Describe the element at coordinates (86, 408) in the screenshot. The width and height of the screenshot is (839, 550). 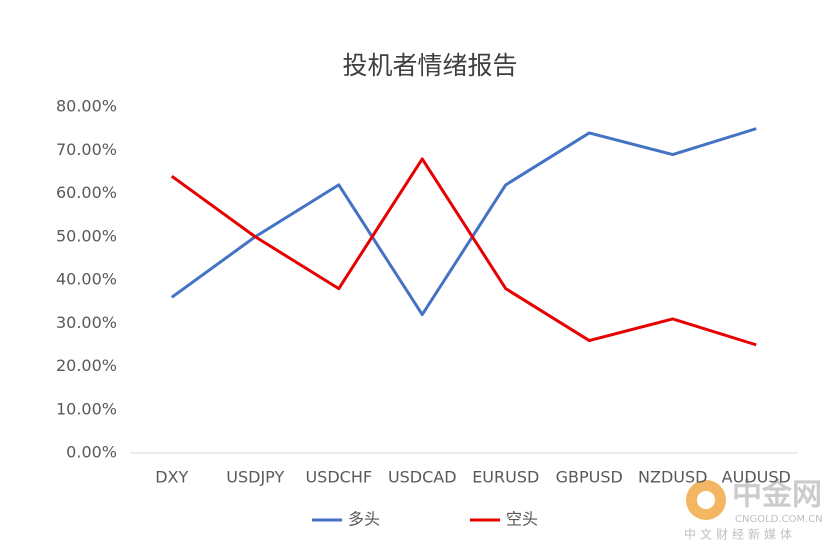
I see `y-tick-label: 10.00%` at that location.